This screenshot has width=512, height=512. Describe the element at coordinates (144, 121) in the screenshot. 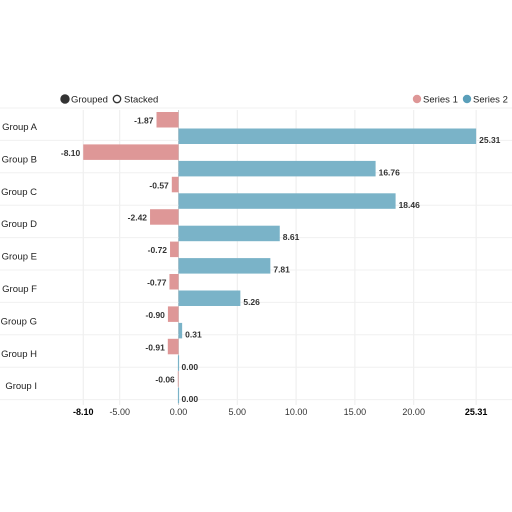

I see `value-label: -1.87` at that location.